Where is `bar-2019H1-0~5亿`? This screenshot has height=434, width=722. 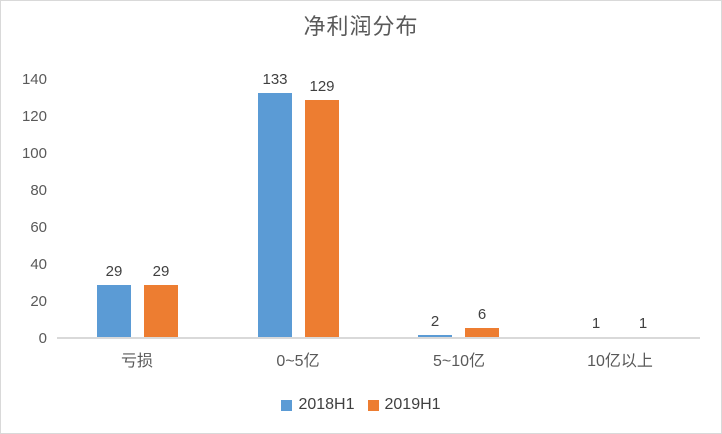 bar-2019H1-0~5亿 is located at coordinates (322, 219).